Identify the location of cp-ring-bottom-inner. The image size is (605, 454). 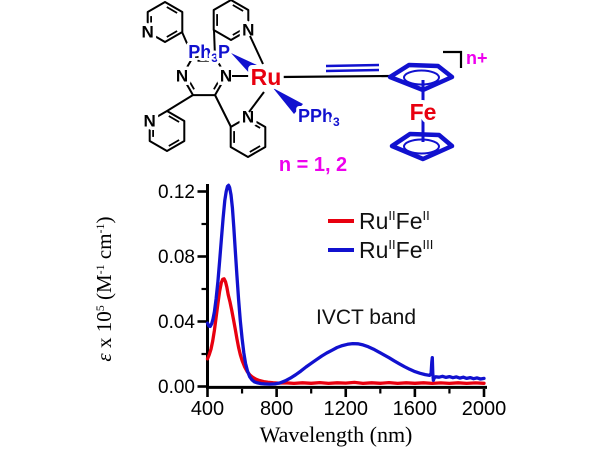
(421, 146).